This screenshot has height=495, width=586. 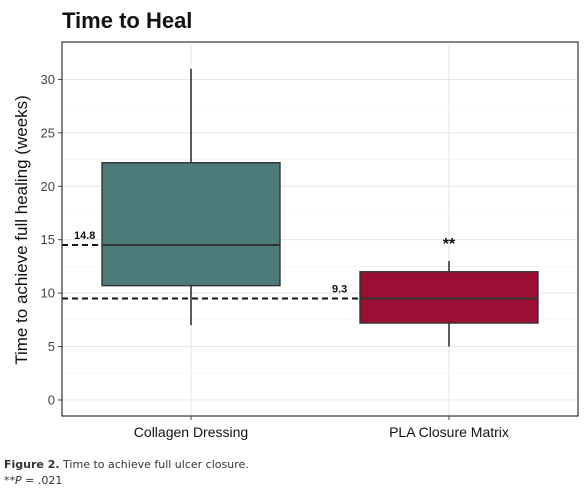 I want to click on y-tick-label: 20, so click(x=48, y=186).